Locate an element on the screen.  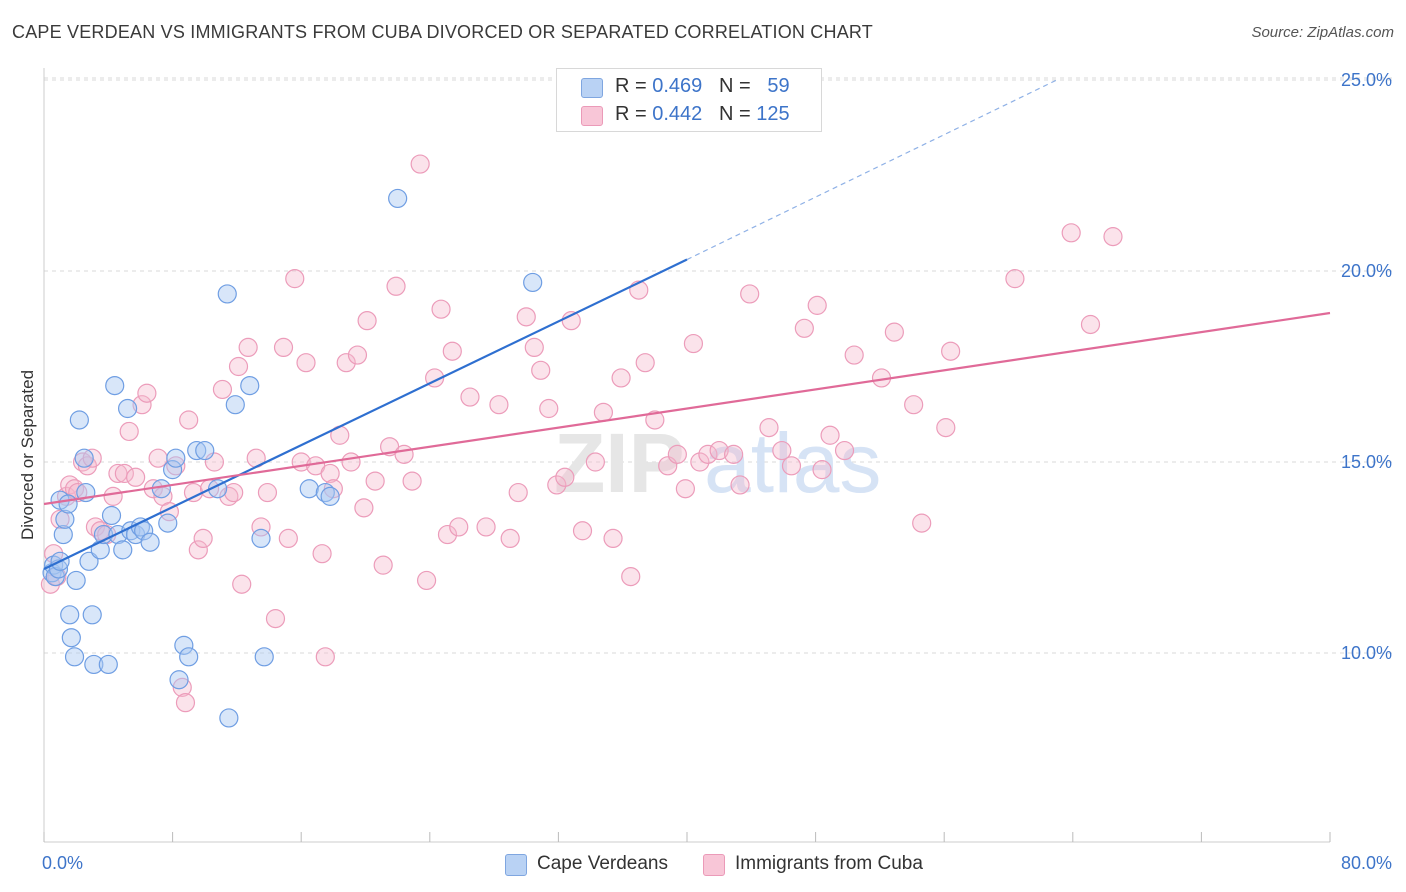
legend-r-label: R = is located at coordinates (634, 114).